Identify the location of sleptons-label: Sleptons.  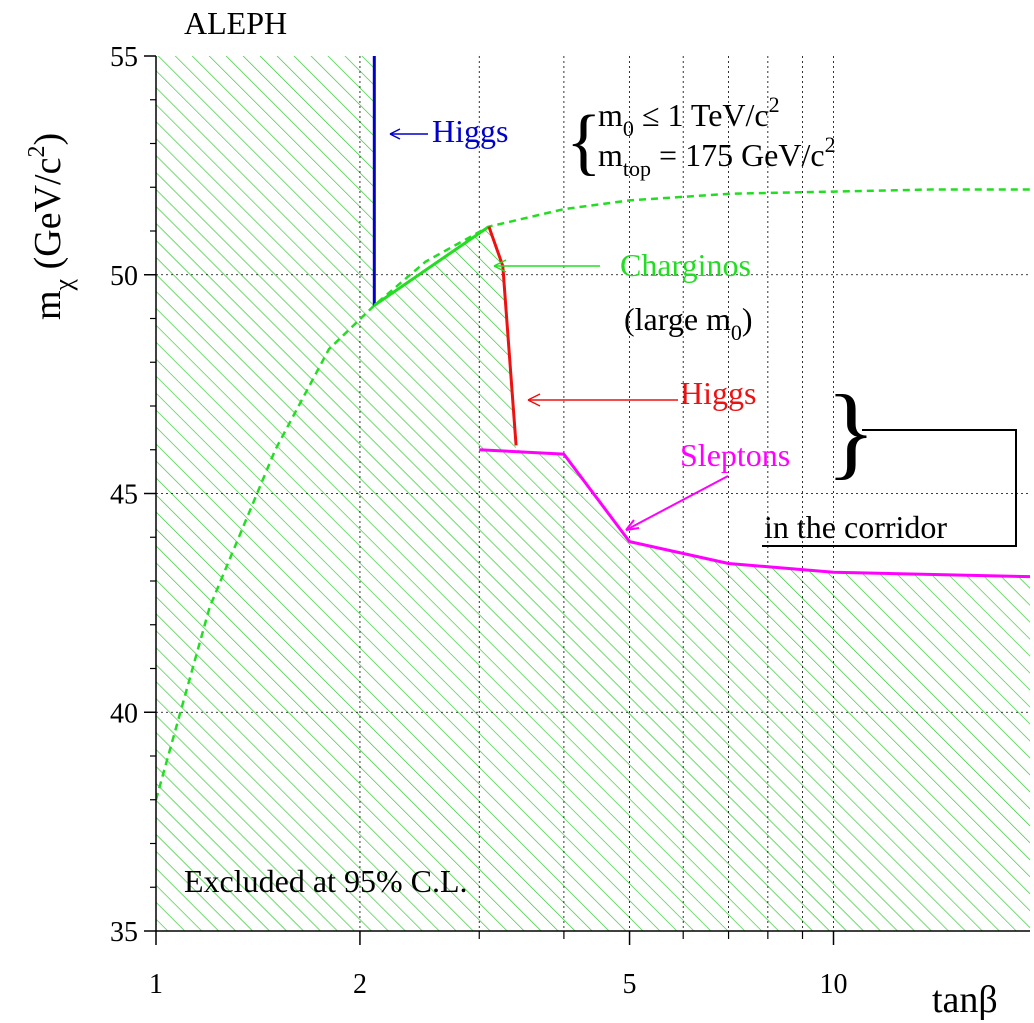
(735, 455).